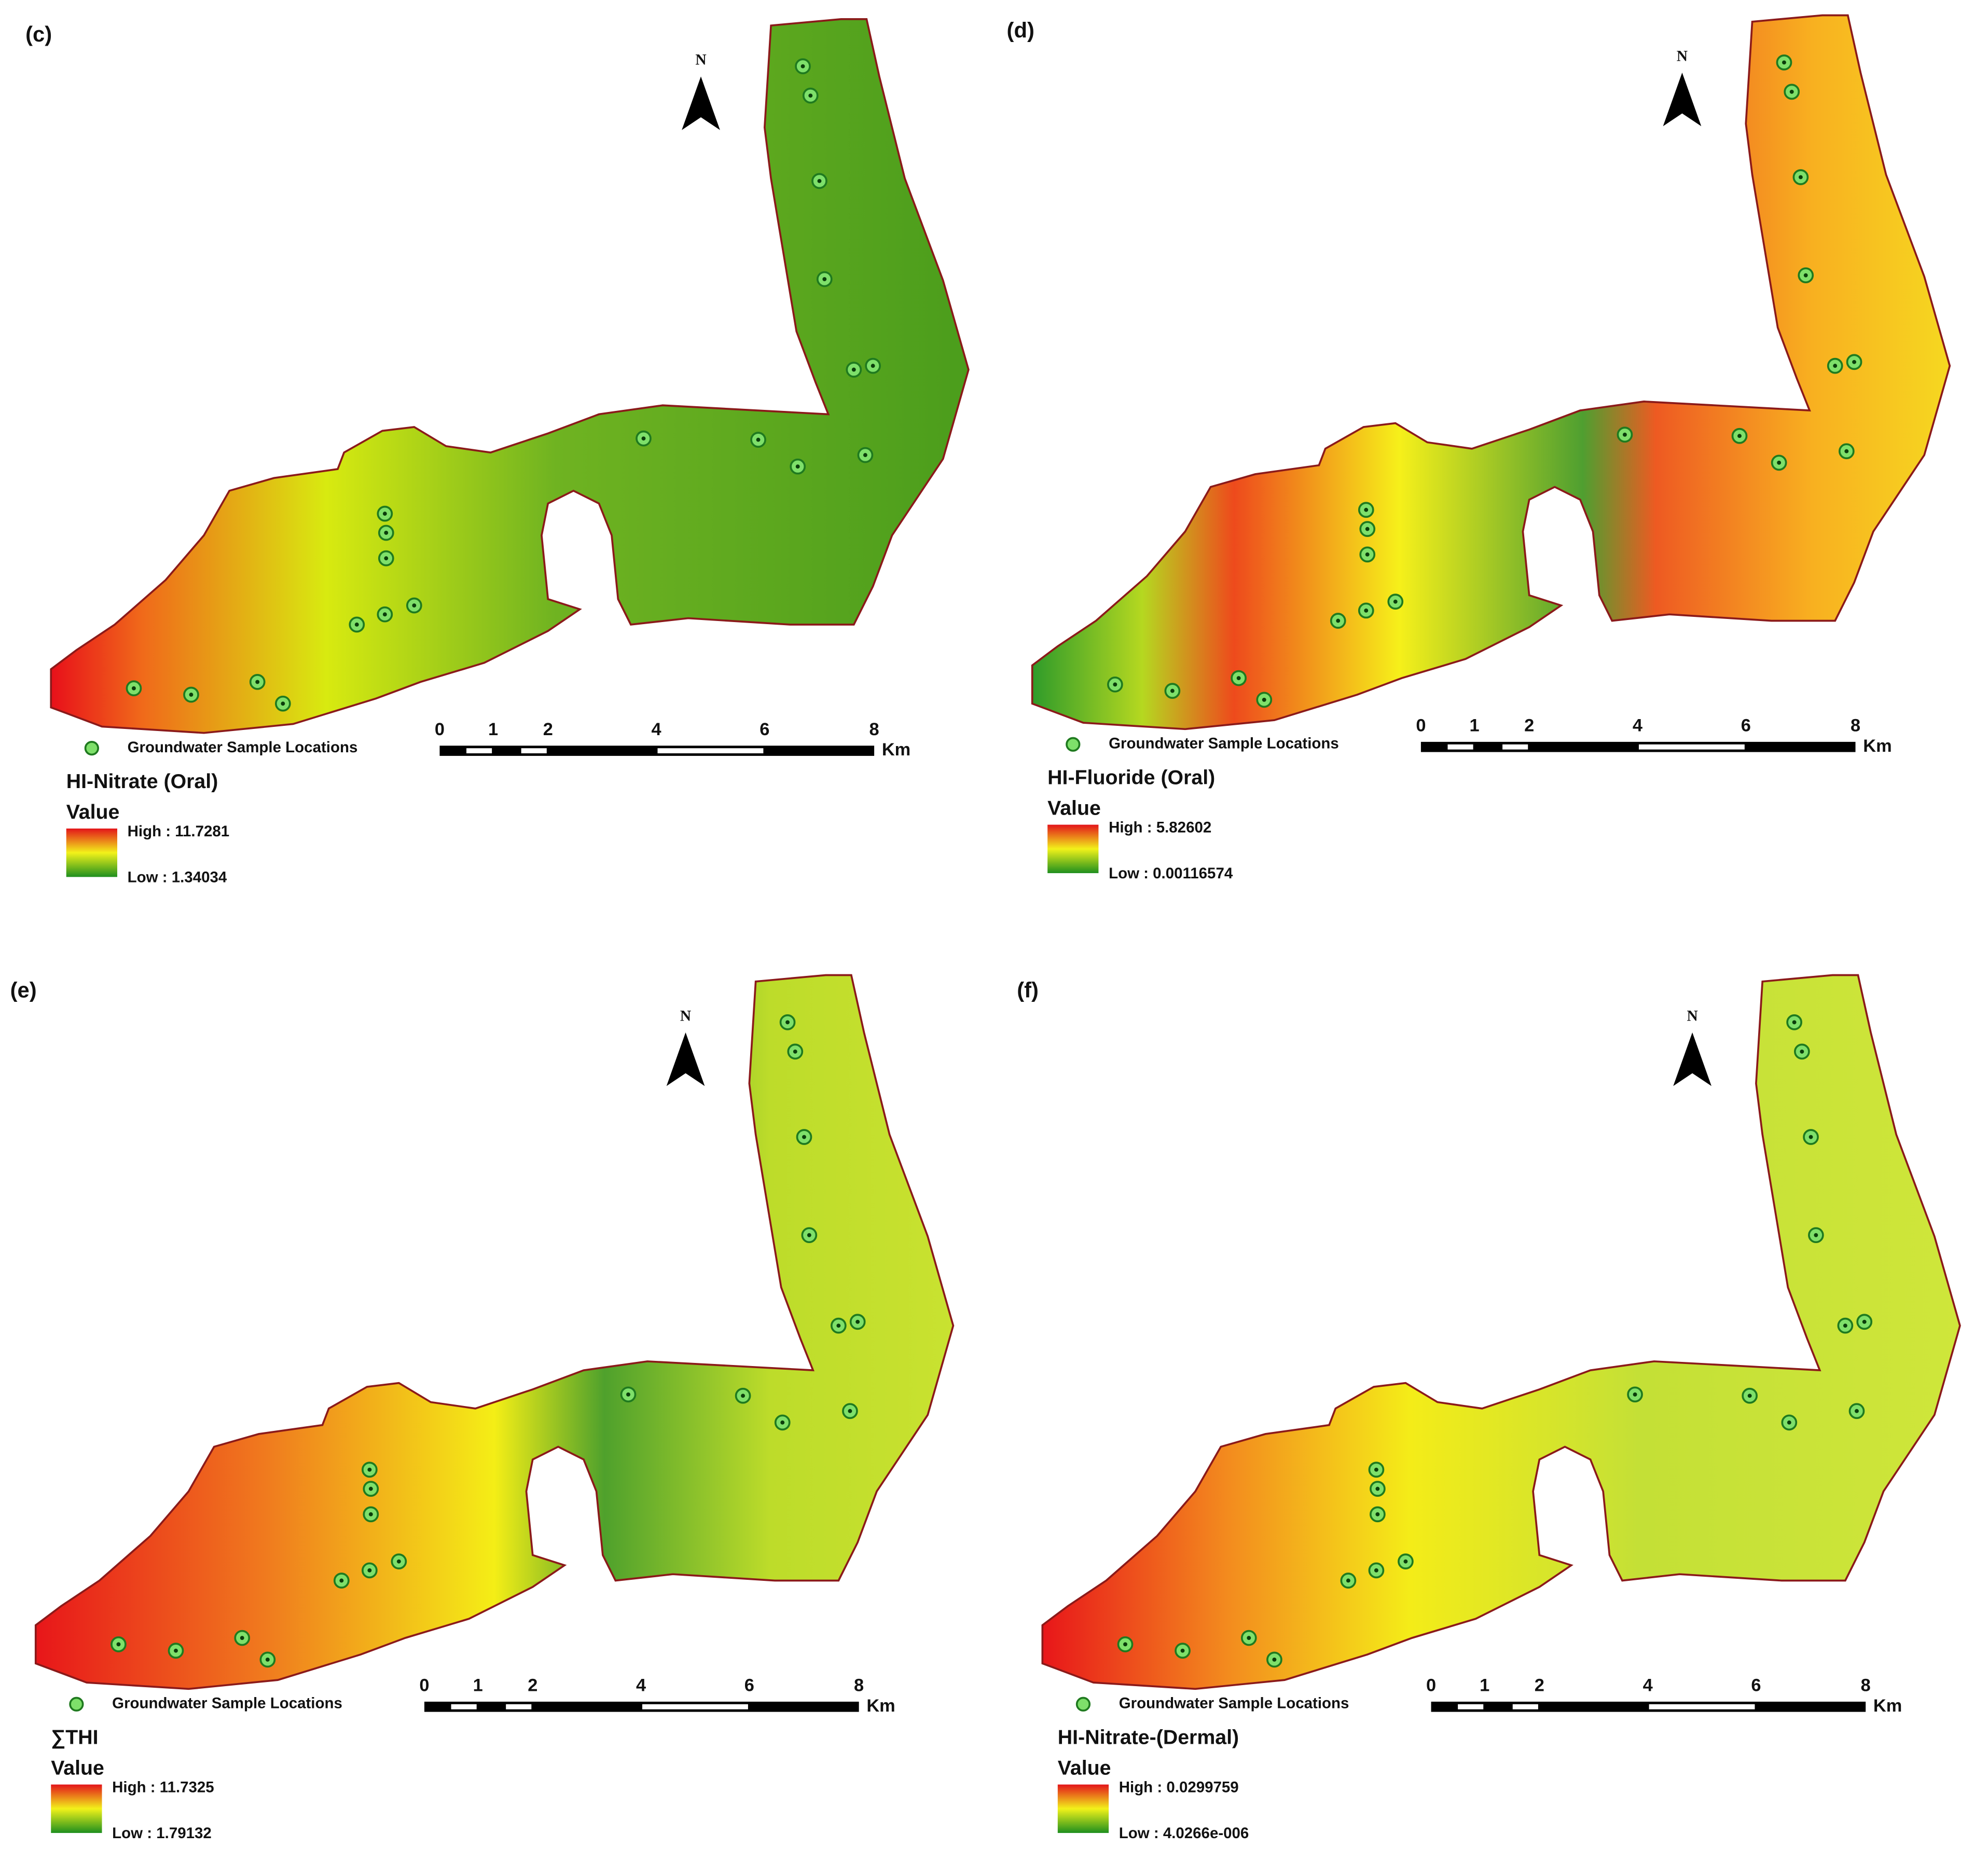 The width and height of the screenshot is (1988, 1861). What do you see at coordinates (1148, 1737) in the screenshot?
I see `legend-title: HI-Nitrate-(Dermal)` at bounding box center [1148, 1737].